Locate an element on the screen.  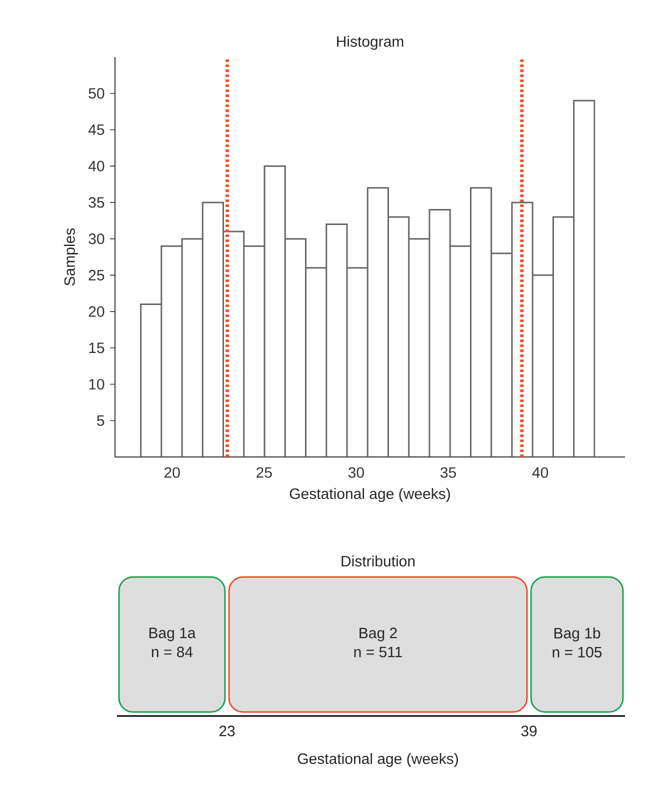
text: n = 511 is located at coordinates (378, 652).